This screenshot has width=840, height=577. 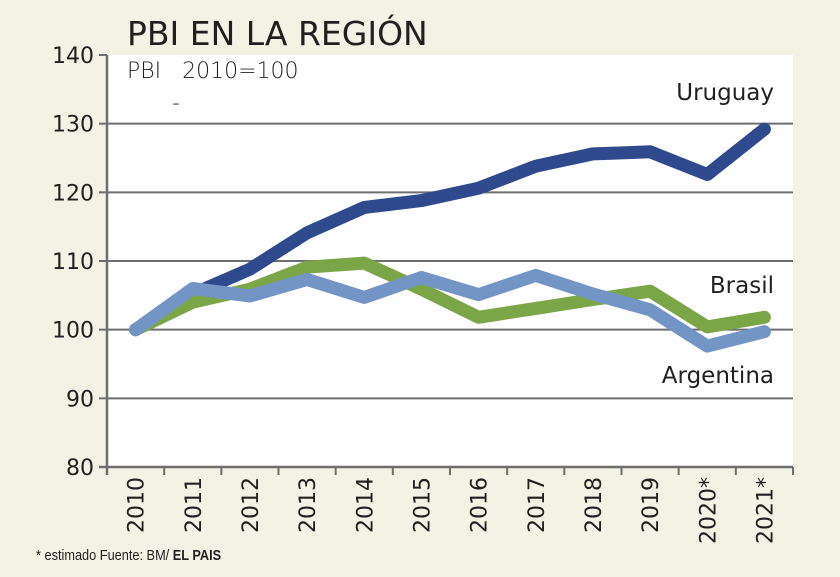 What do you see at coordinates (194, 505) in the screenshot?
I see `x-tick-label: 2011` at bounding box center [194, 505].